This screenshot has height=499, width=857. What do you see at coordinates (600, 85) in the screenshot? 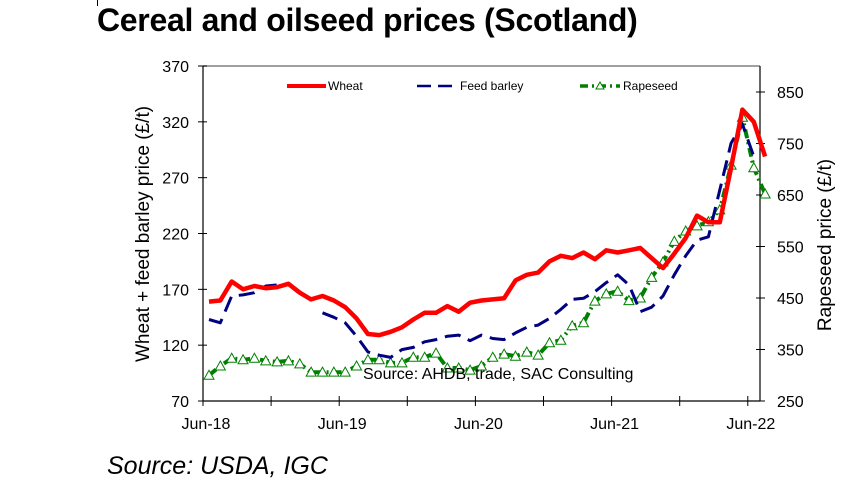
I see `legend-rapeseed-marker` at bounding box center [600, 85].